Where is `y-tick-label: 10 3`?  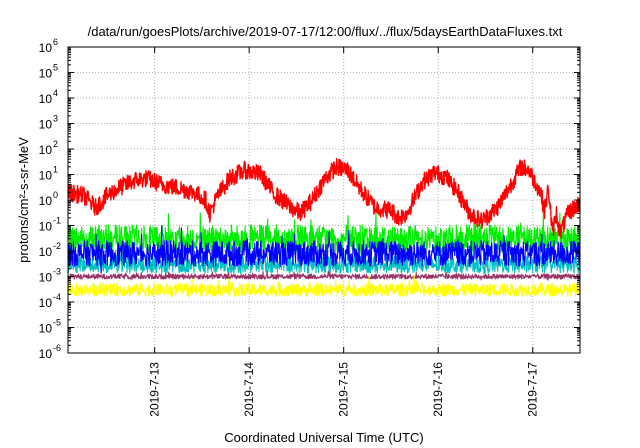
y-tick-label: 10 3 is located at coordinates (48, 123).